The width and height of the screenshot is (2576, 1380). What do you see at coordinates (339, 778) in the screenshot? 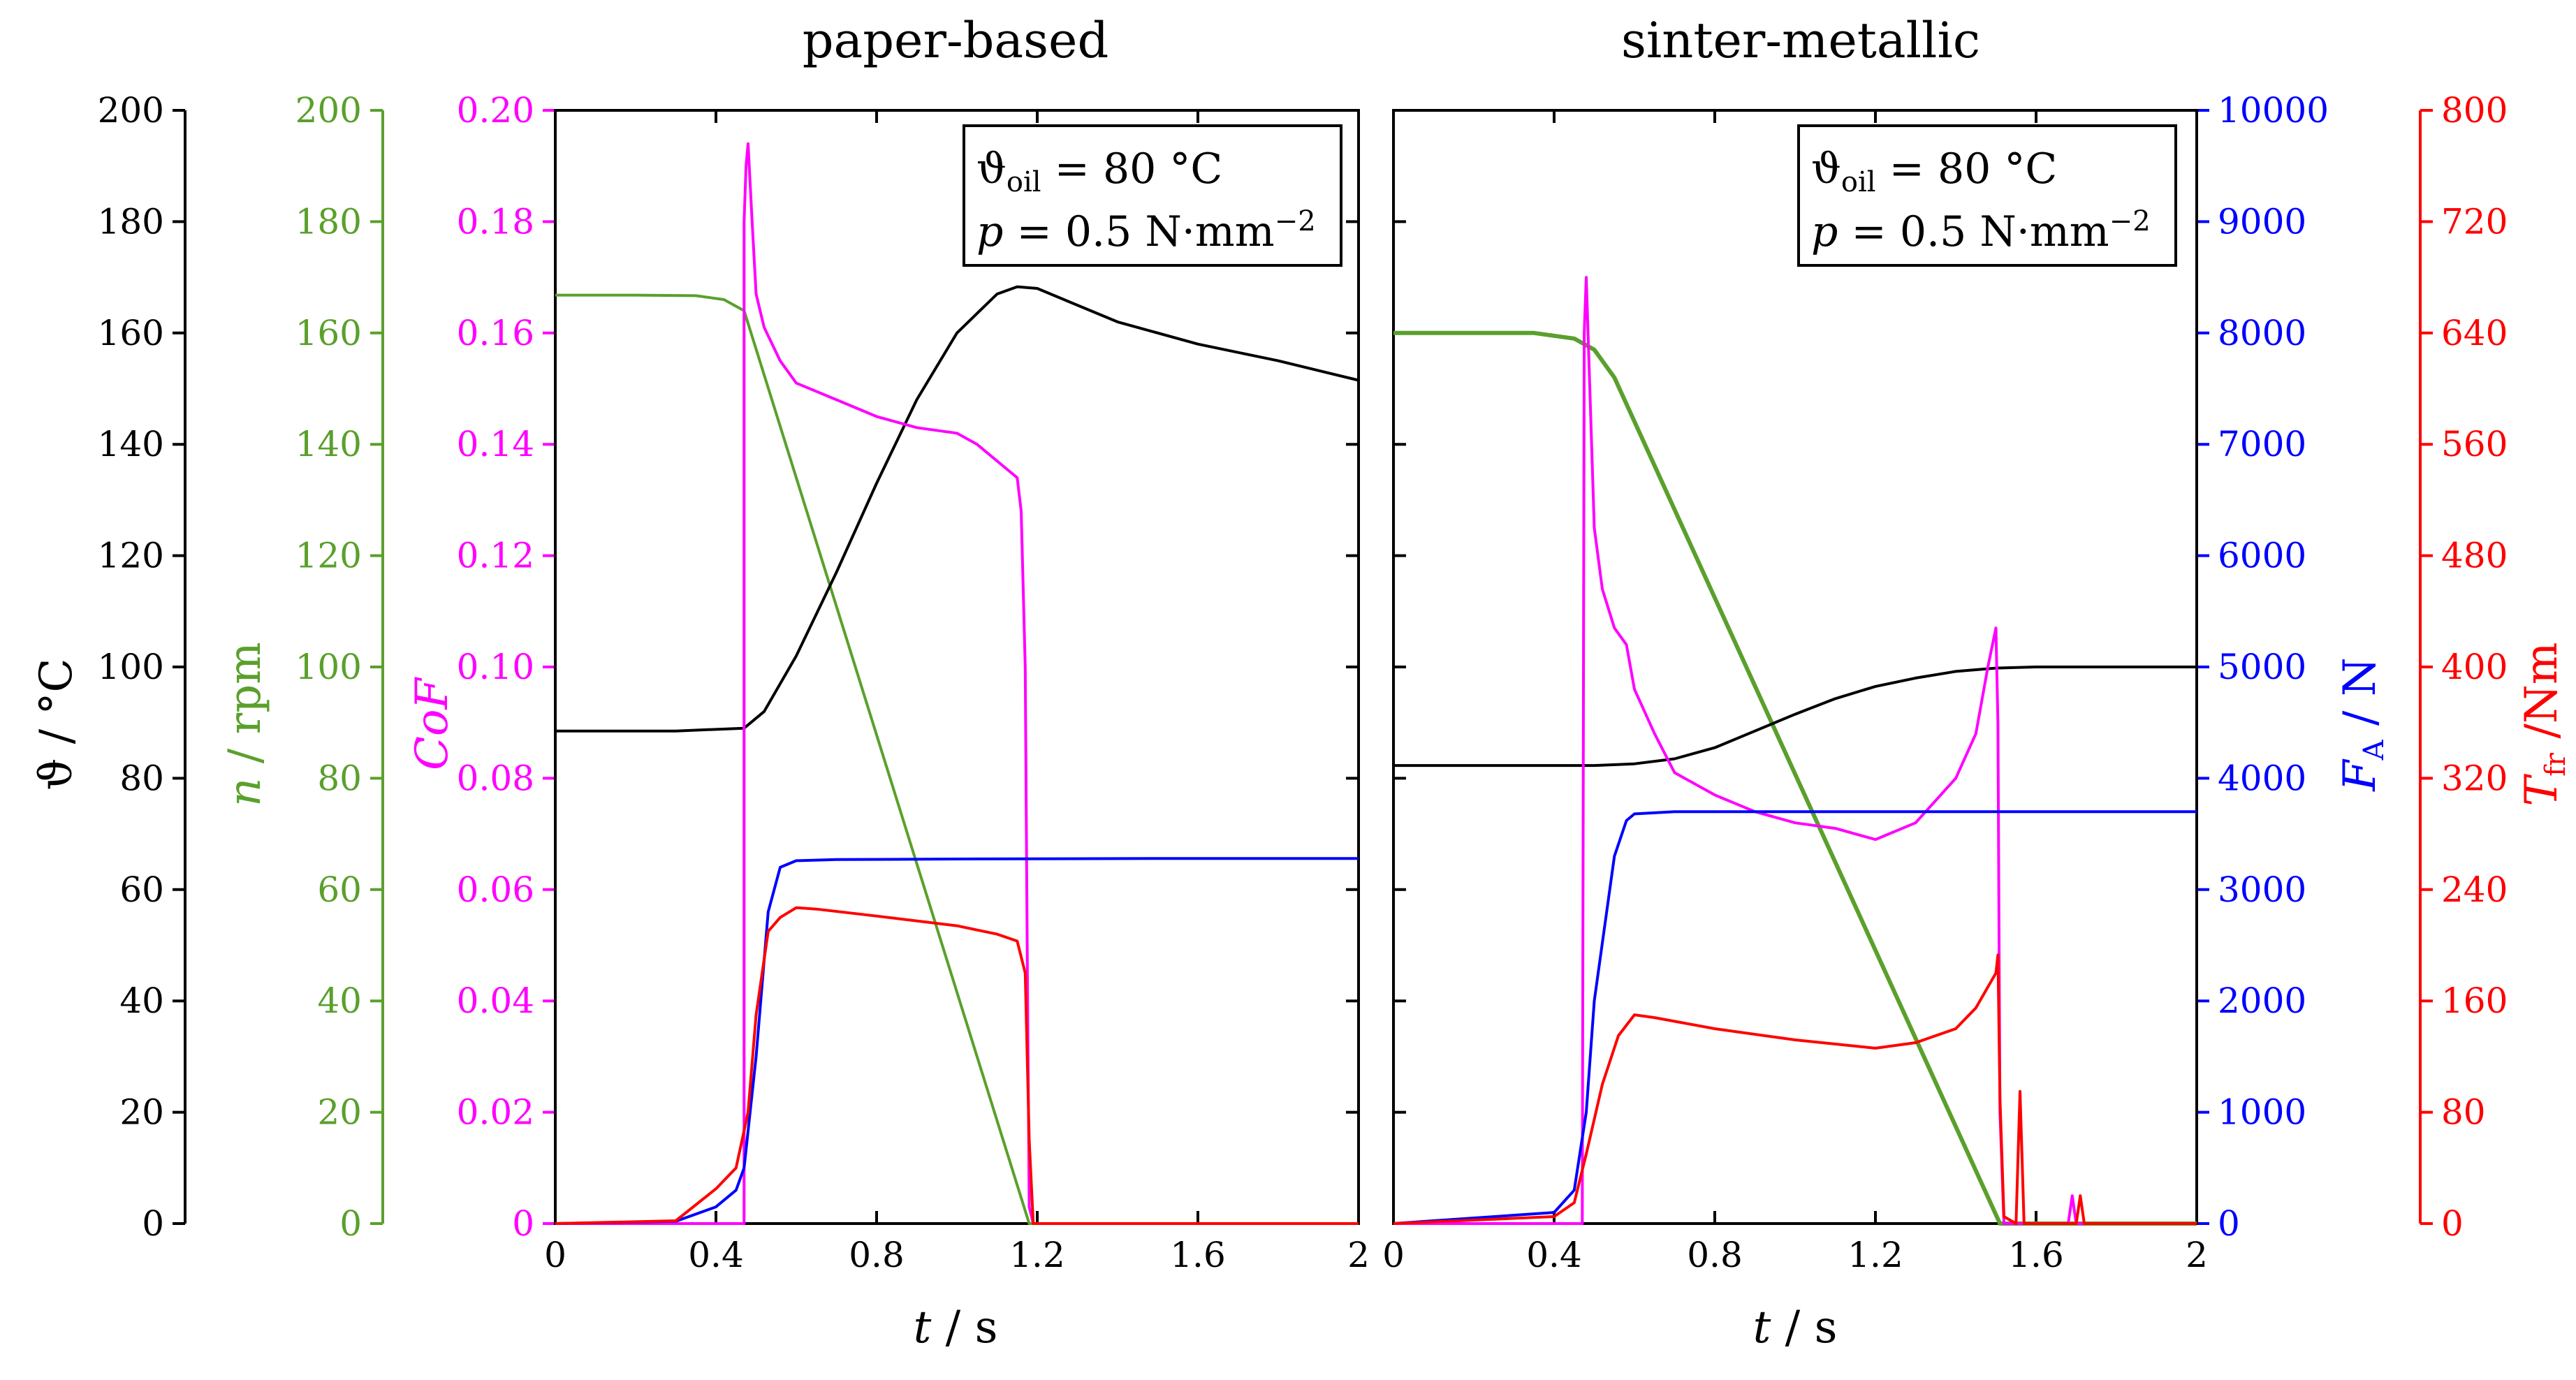
I see `speed-axis-tick-label: 80` at bounding box center [339, 778].